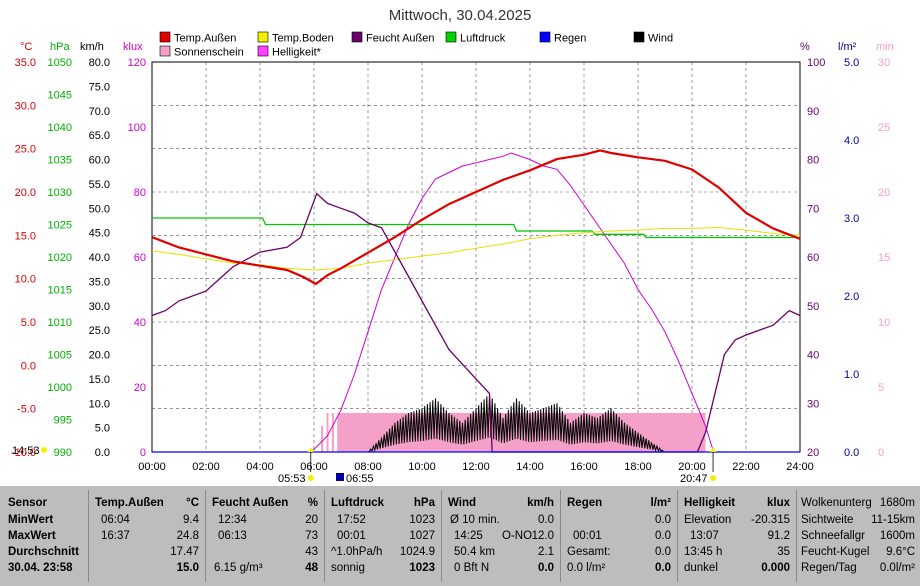 The image size is (920, 586). Describe the element at coordinates (358, 503) in the screenshot. I see `luft-header: Luftdruck` at that location.